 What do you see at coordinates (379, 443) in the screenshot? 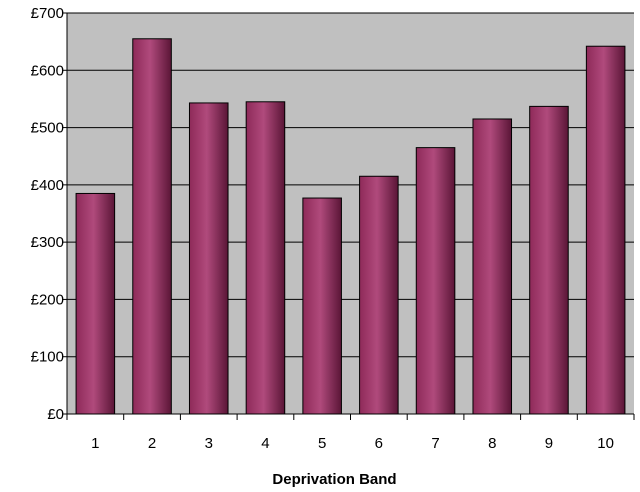
I see `x-tick-label: 6` at bounding box center [379, 443].